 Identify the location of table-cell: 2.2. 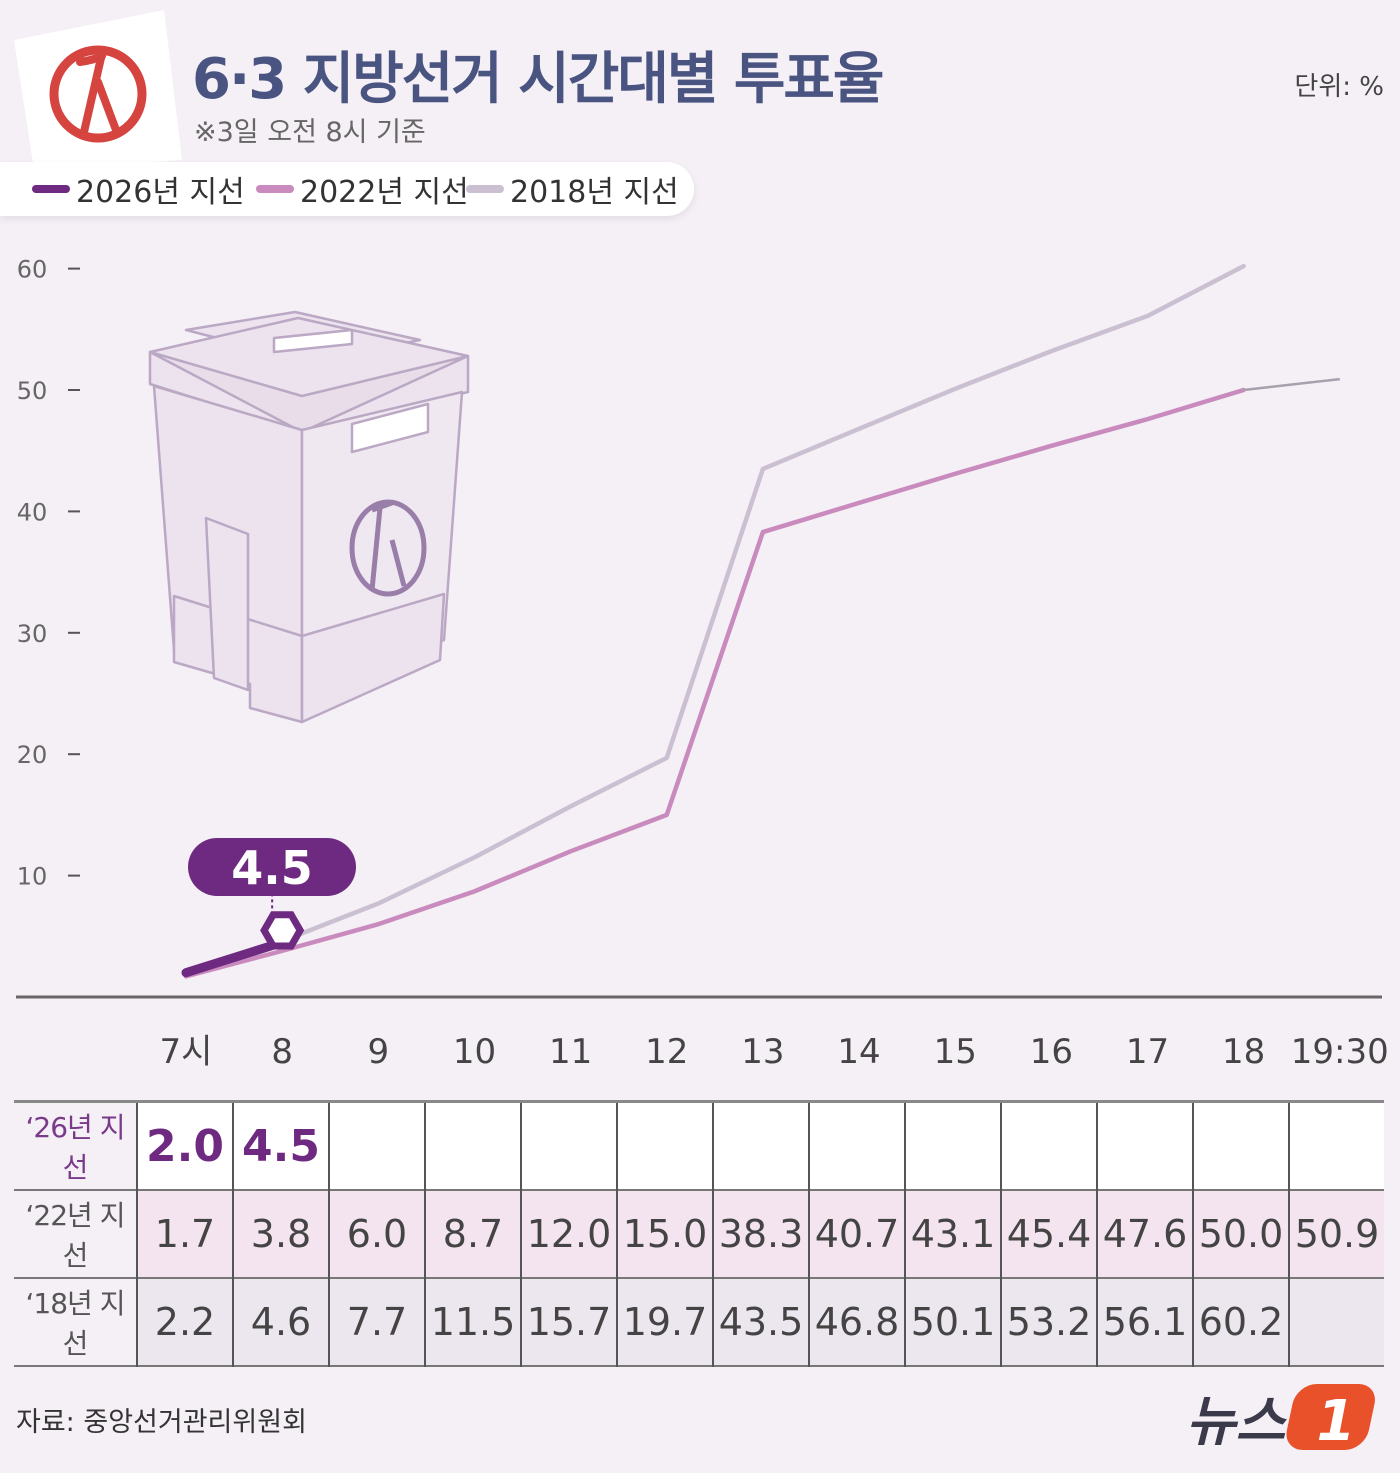
(184, 1322).